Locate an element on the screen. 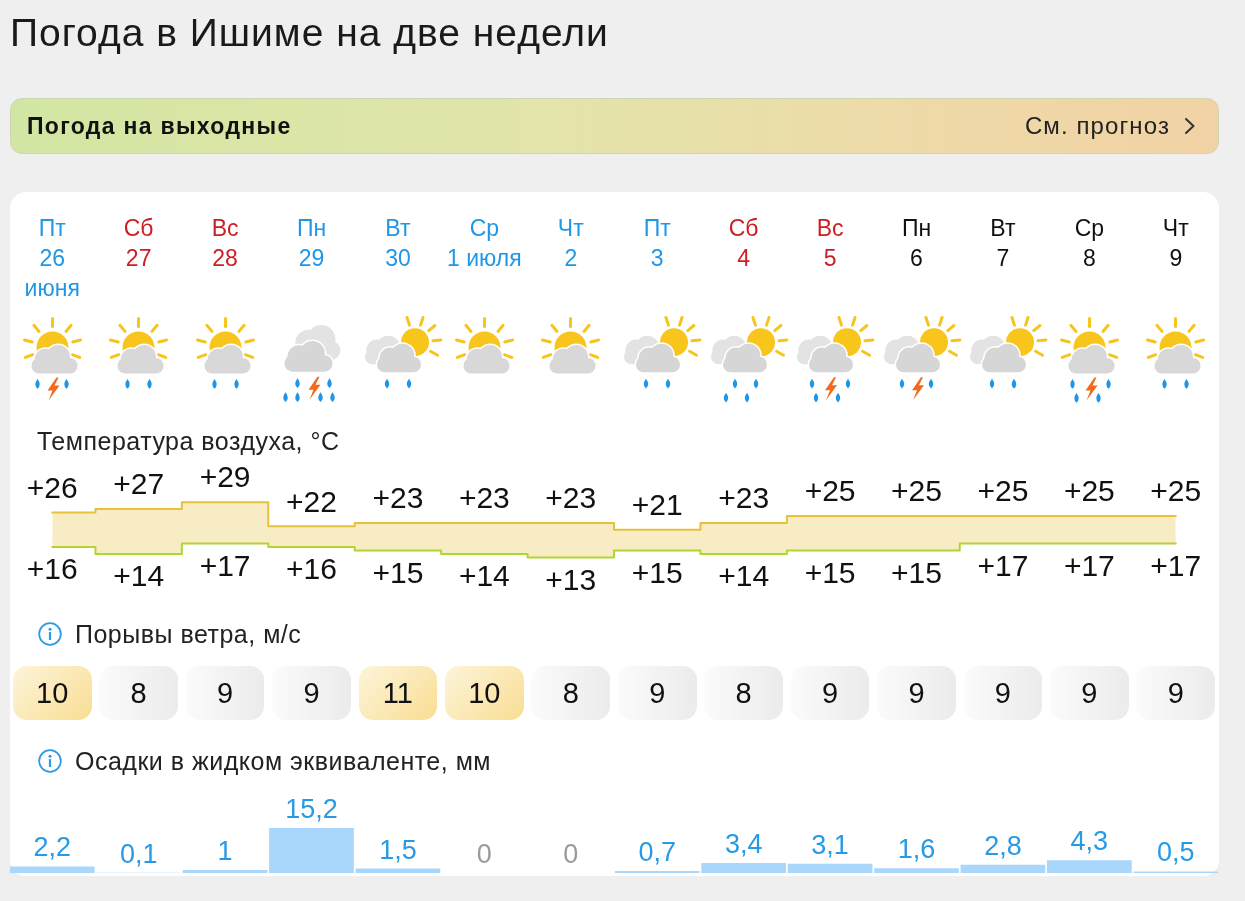 The image size is (1245, 901). data-label: 3,1 is located at coordinates (830, 844).